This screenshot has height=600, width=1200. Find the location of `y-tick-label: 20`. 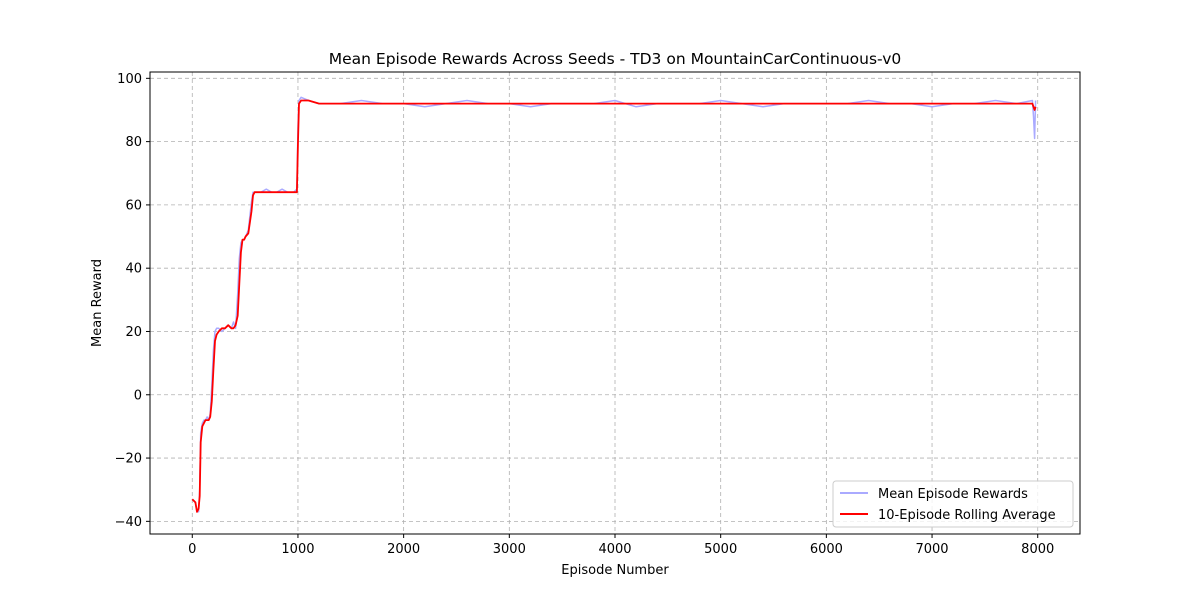

y-tick-label: 20 is located at coordinates (133, 332).